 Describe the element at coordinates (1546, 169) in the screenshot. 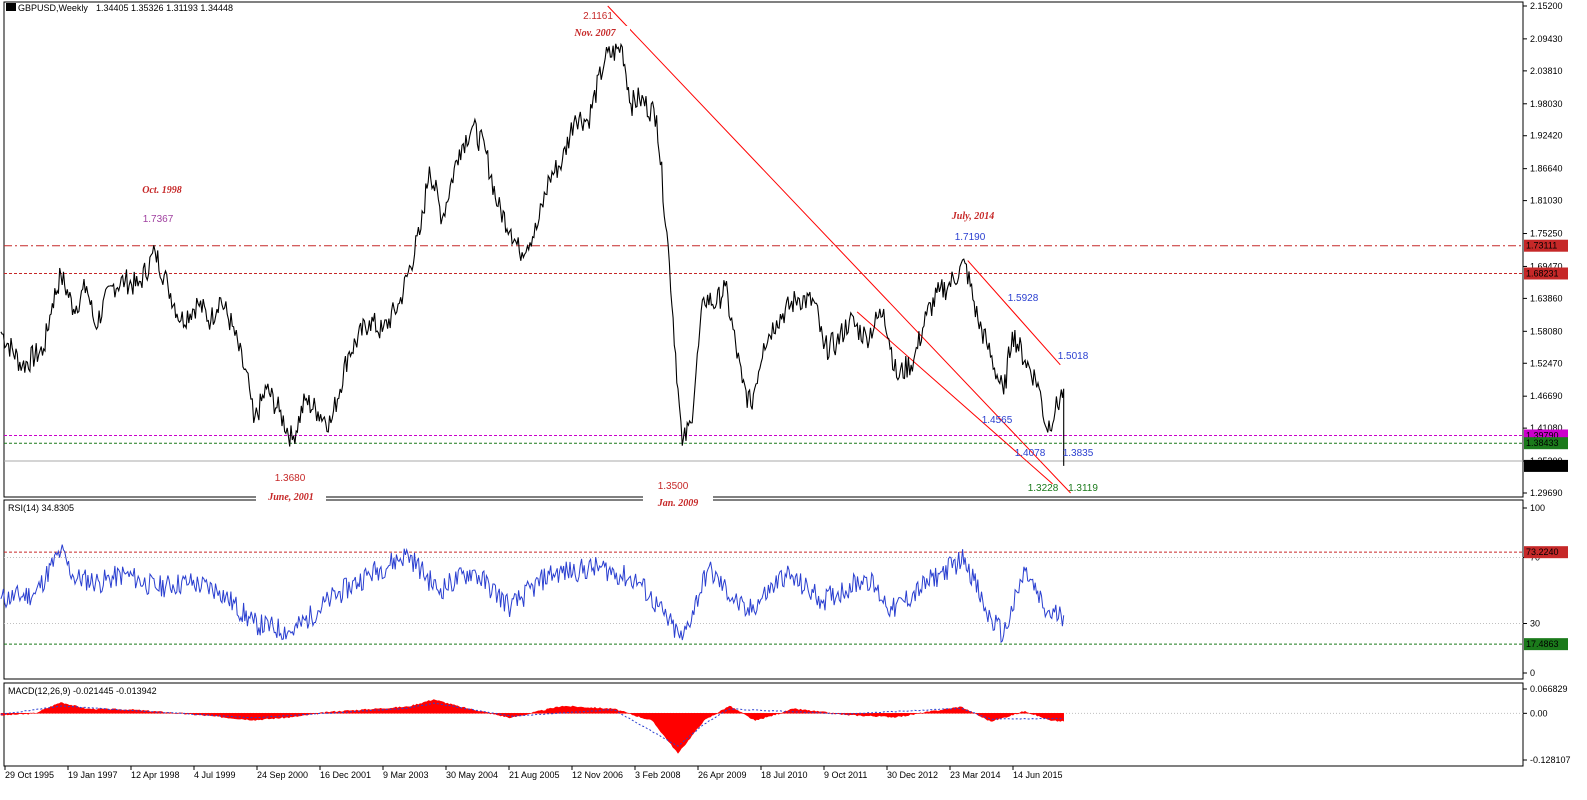

I see `price-axis-label-5: 1.86640` at that location.